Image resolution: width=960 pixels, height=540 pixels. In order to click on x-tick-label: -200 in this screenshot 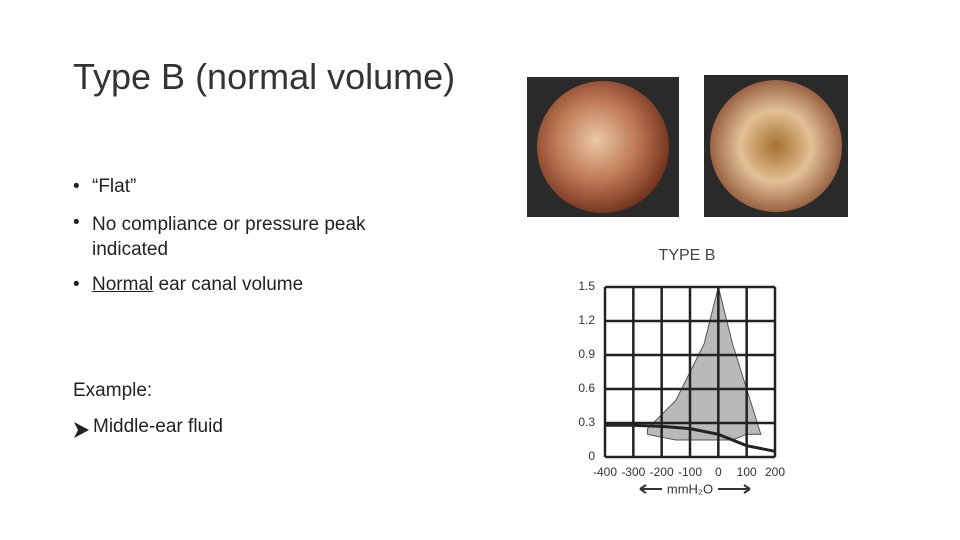, I will do `click(662, 472)`.